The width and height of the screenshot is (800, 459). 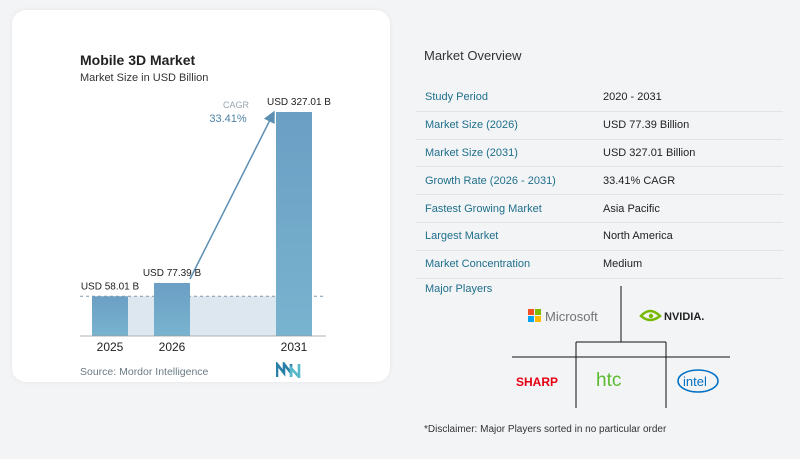 I want to click on growth-band, so click(x=202, y=316).